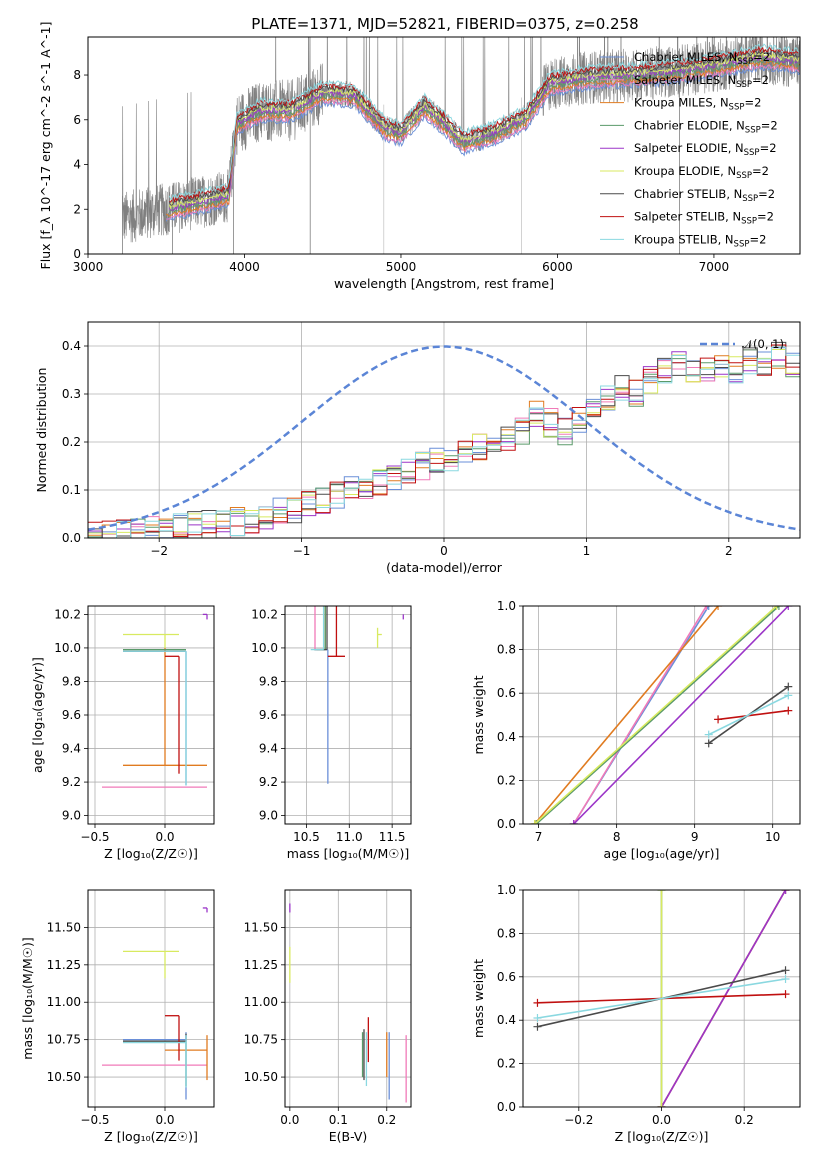 The width and height of the screenshot is (819, 1170). What do you see at coordinates (88, 267) in the screenshot?
I see `x-tick-label: 3000` at bounding box center [88, 267].